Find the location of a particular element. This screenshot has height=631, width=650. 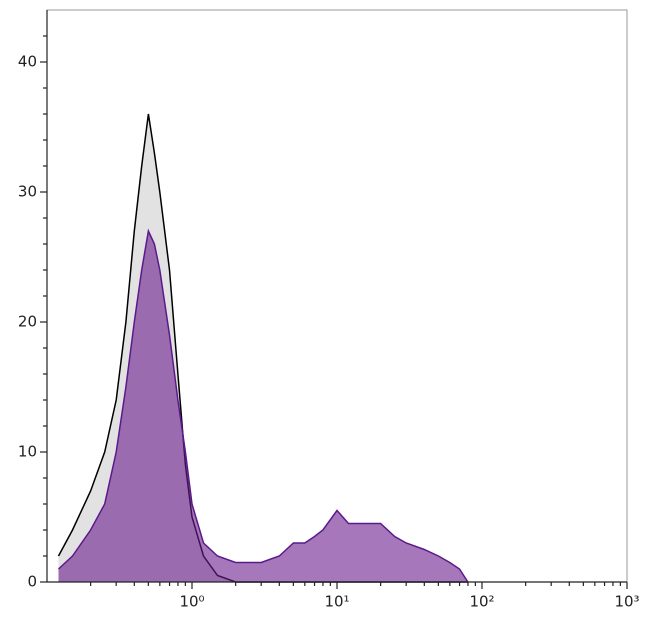

x-tick-label: 10³ is located at coordinates (626, 602).